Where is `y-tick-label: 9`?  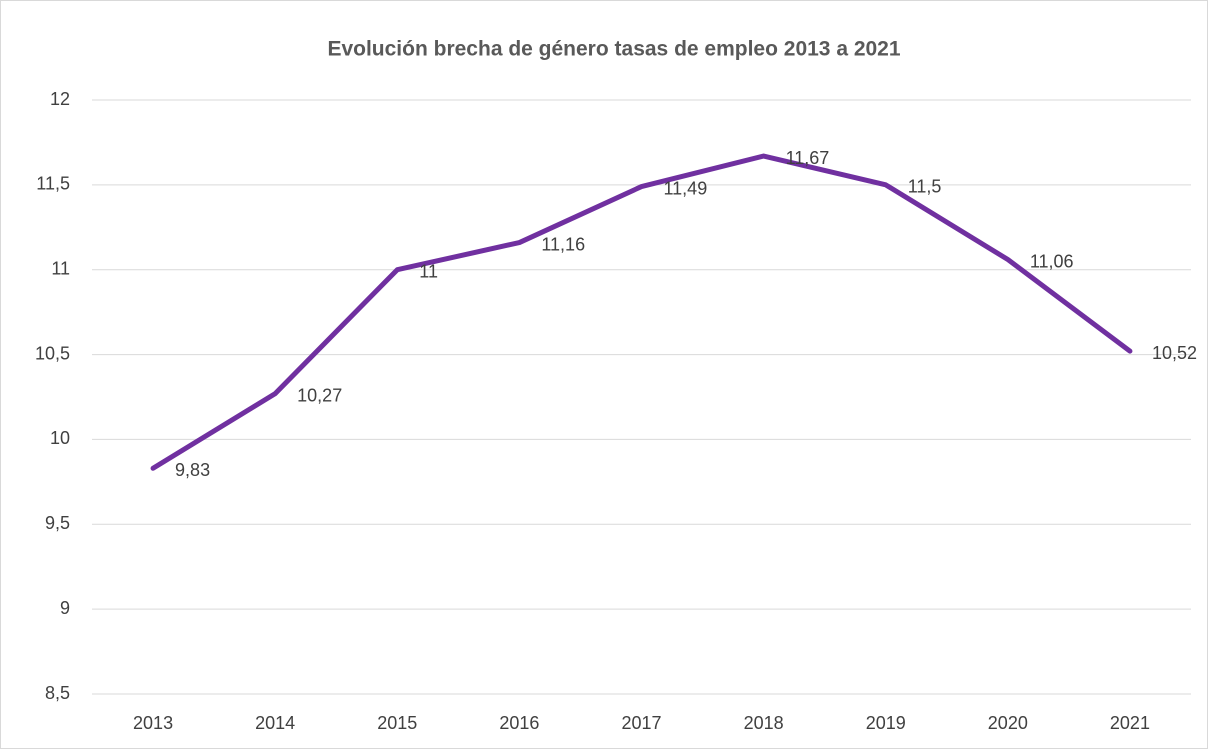
y-tick-label: 9 is located at coordinates (65, 608).